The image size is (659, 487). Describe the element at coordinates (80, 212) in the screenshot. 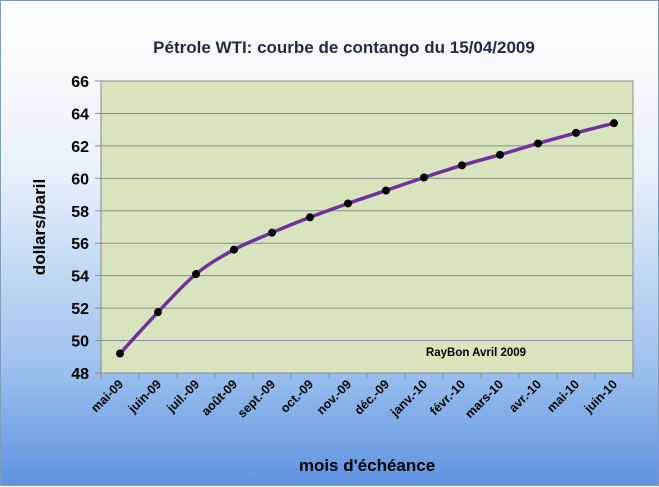

I see `y-tick-label: 58` at that location.